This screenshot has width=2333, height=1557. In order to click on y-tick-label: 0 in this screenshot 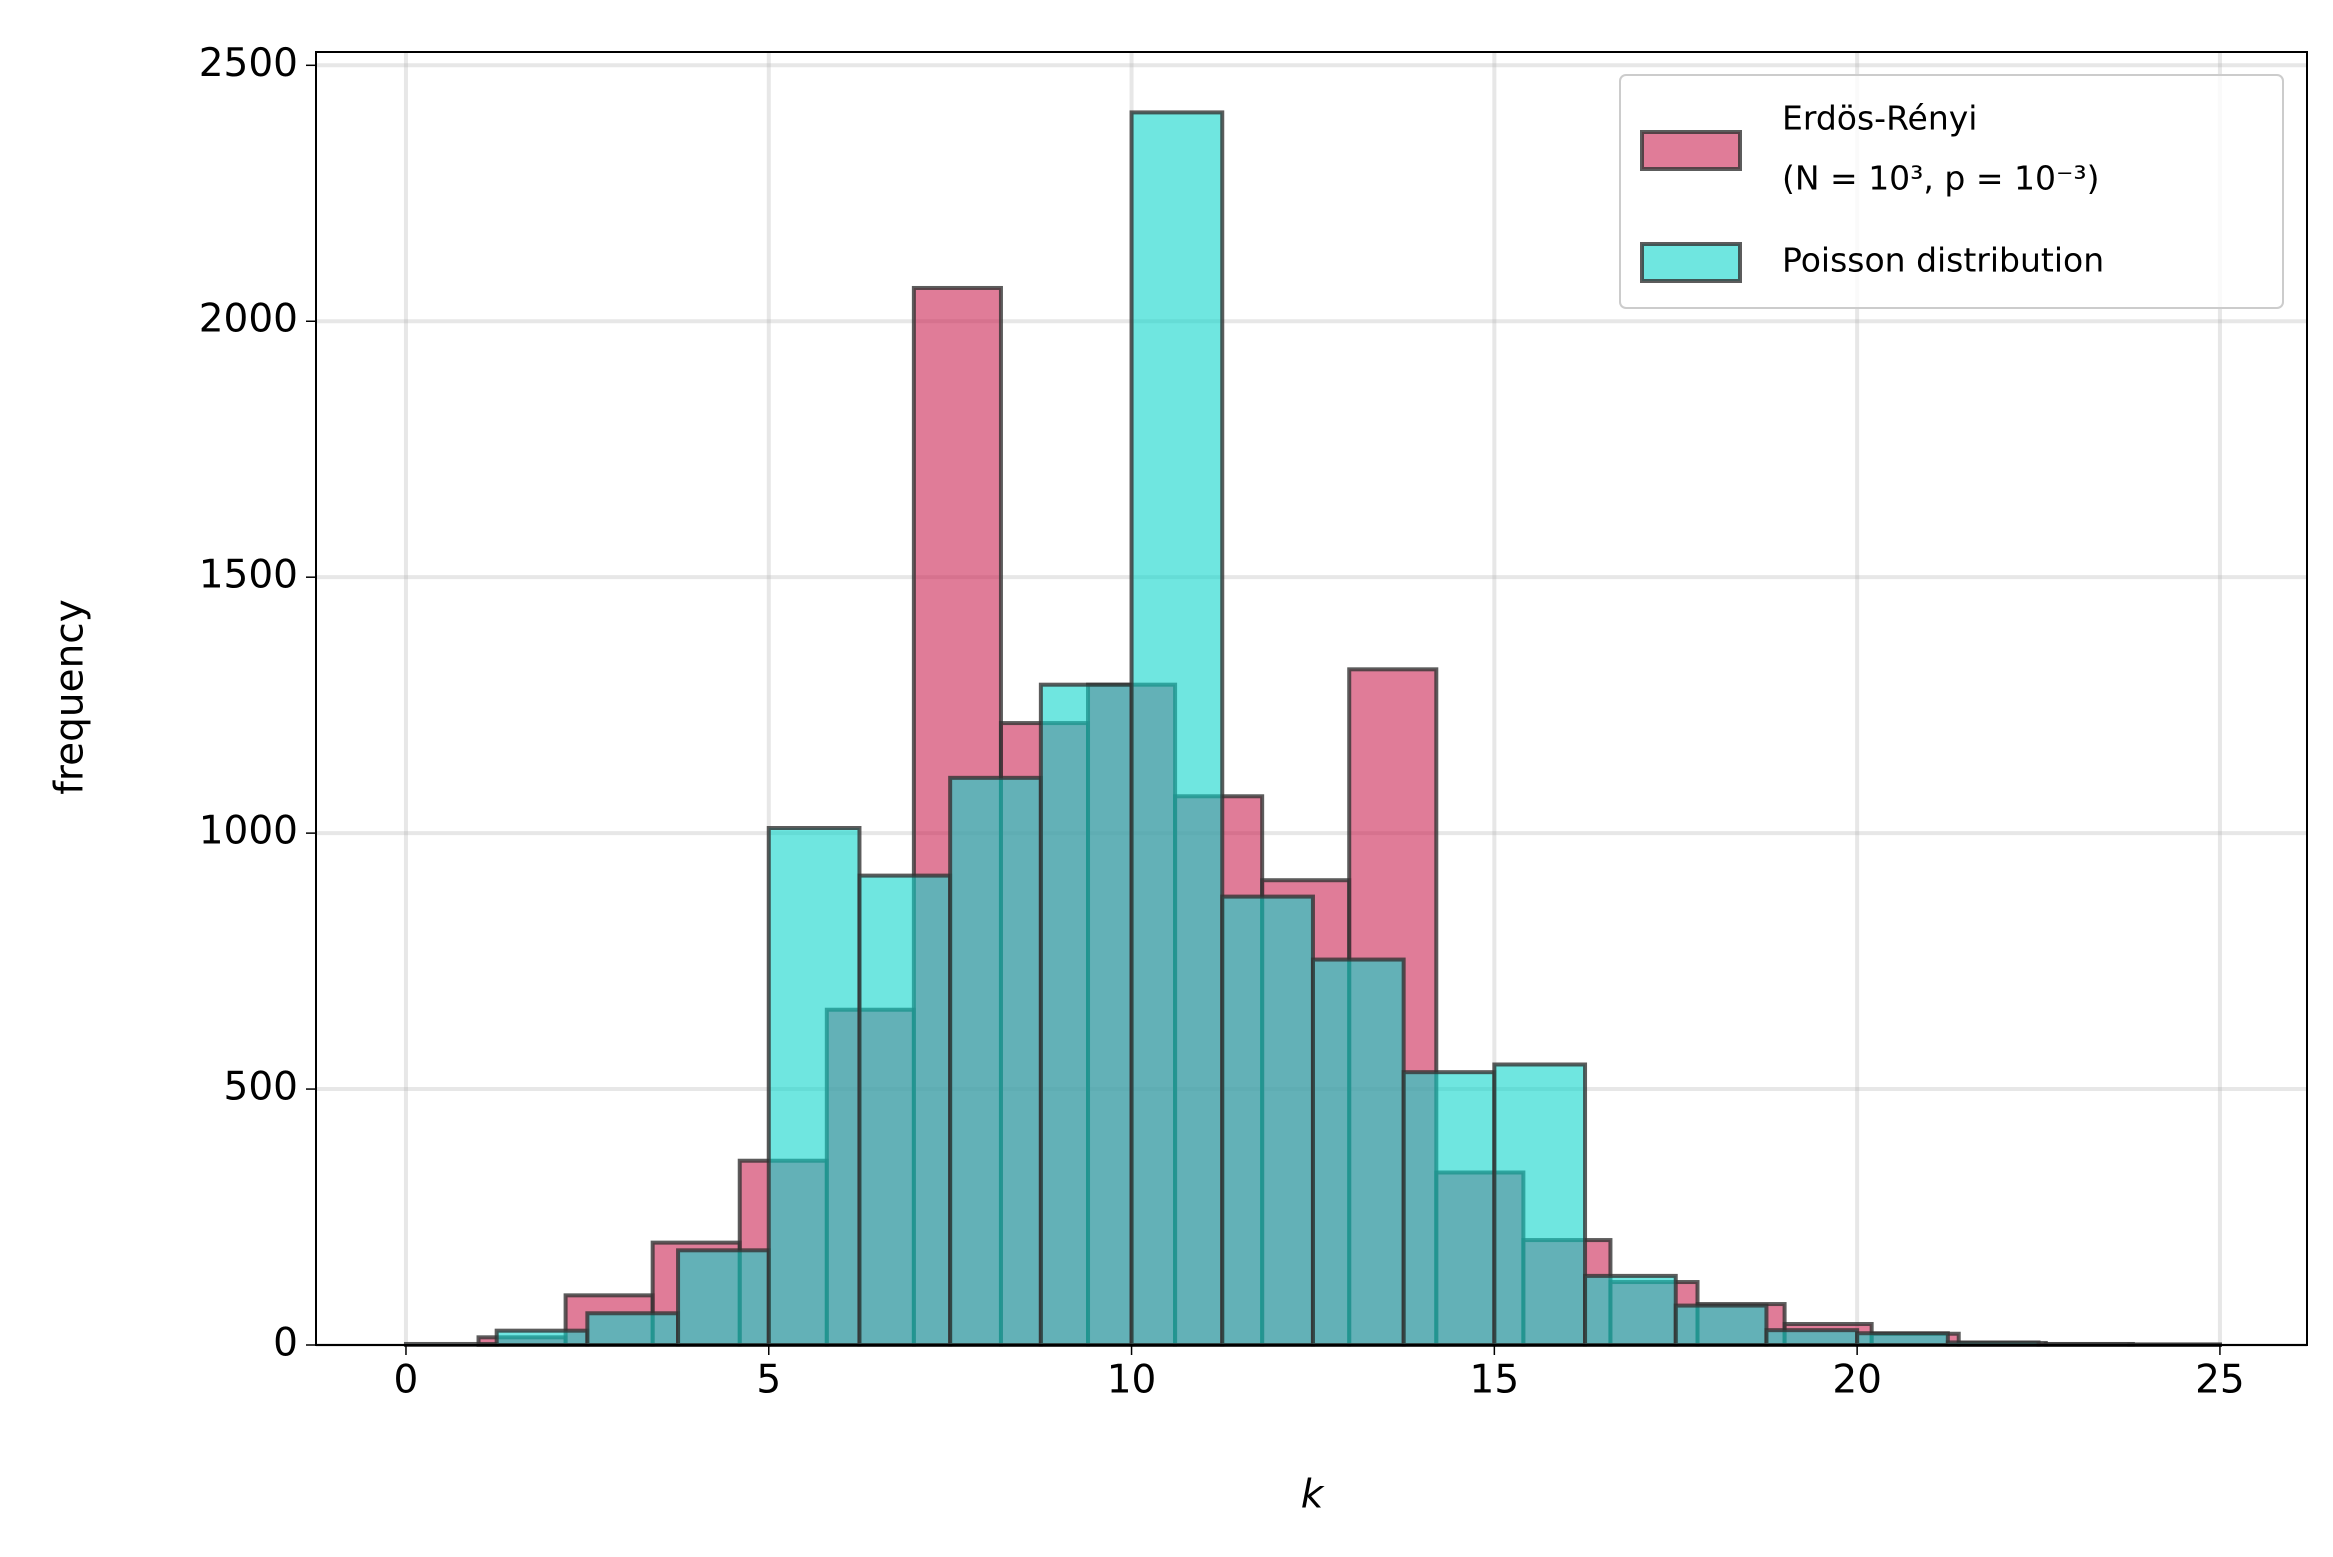, I will do `click(285, 1343)`.